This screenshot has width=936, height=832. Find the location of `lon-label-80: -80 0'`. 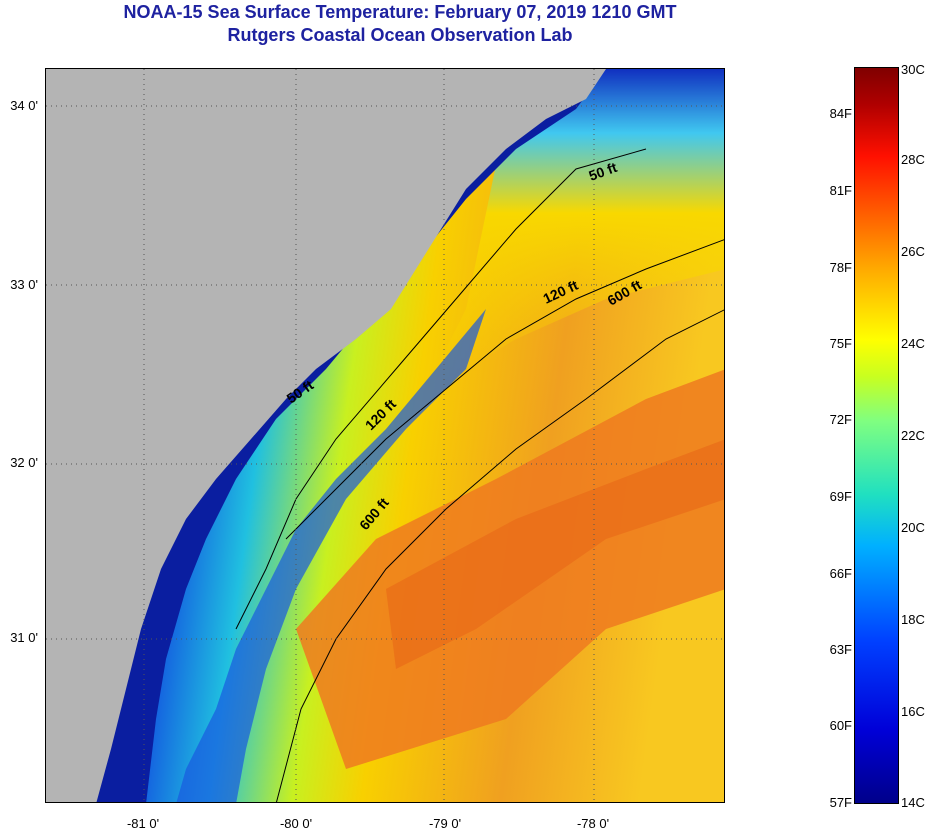

lon-label-80: -80 0' is located at coordinates (296, 823).